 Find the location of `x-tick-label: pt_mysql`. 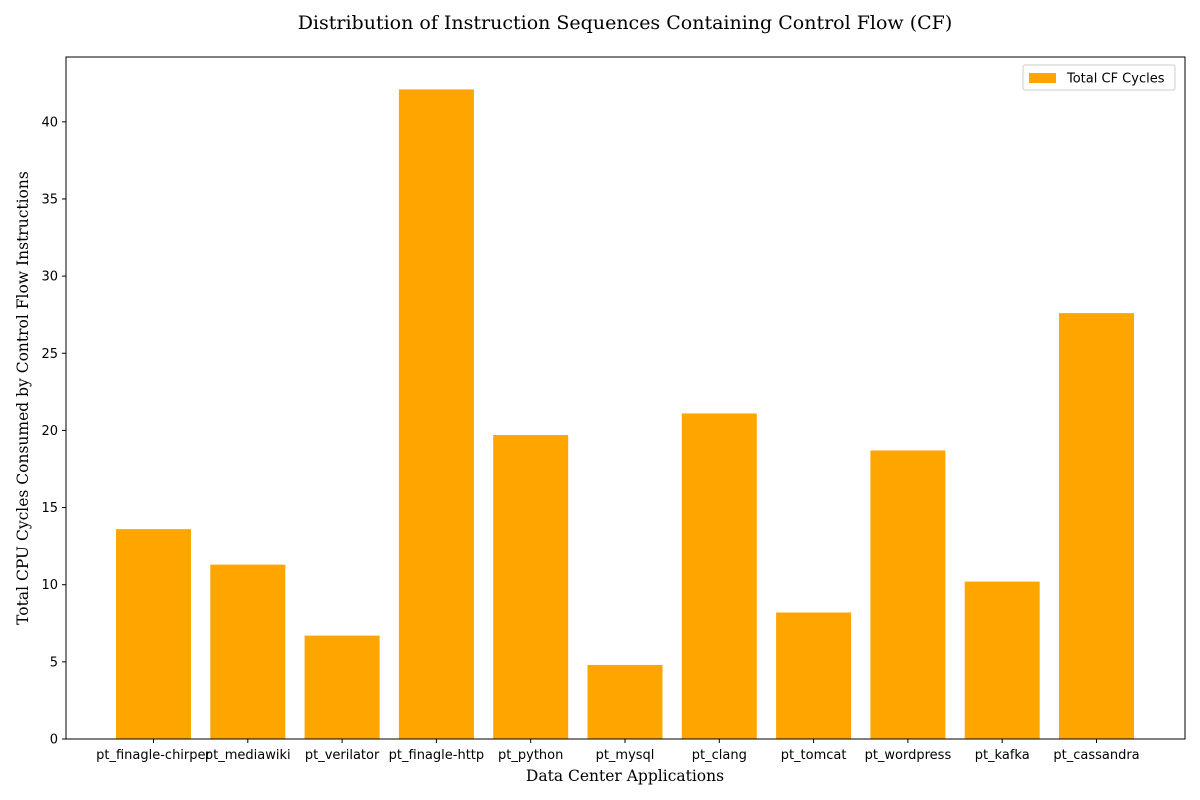

x-tick-label: pt_mysql is located at coordinates (625, 755).